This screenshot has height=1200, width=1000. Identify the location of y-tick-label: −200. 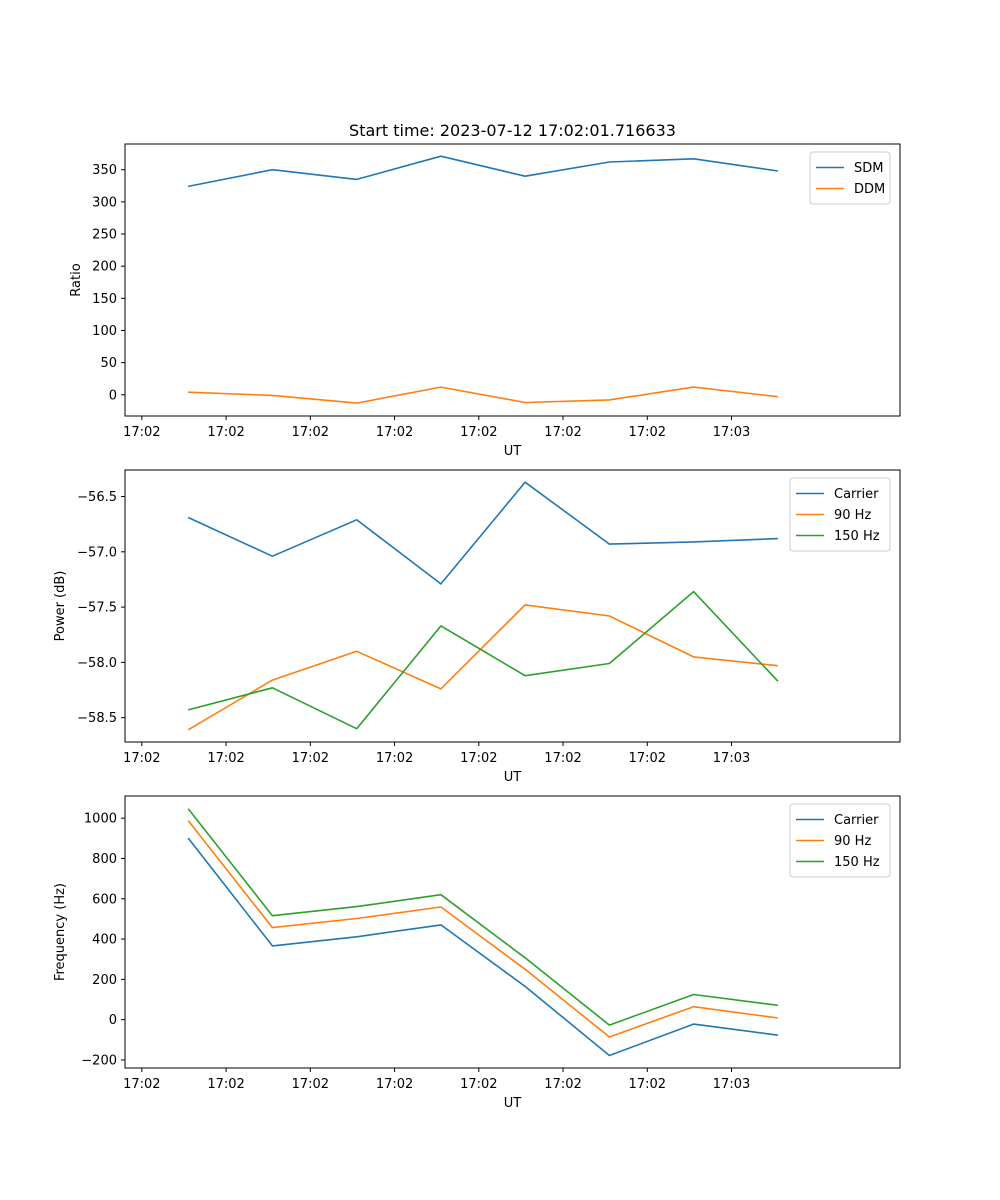
(99, 1060).